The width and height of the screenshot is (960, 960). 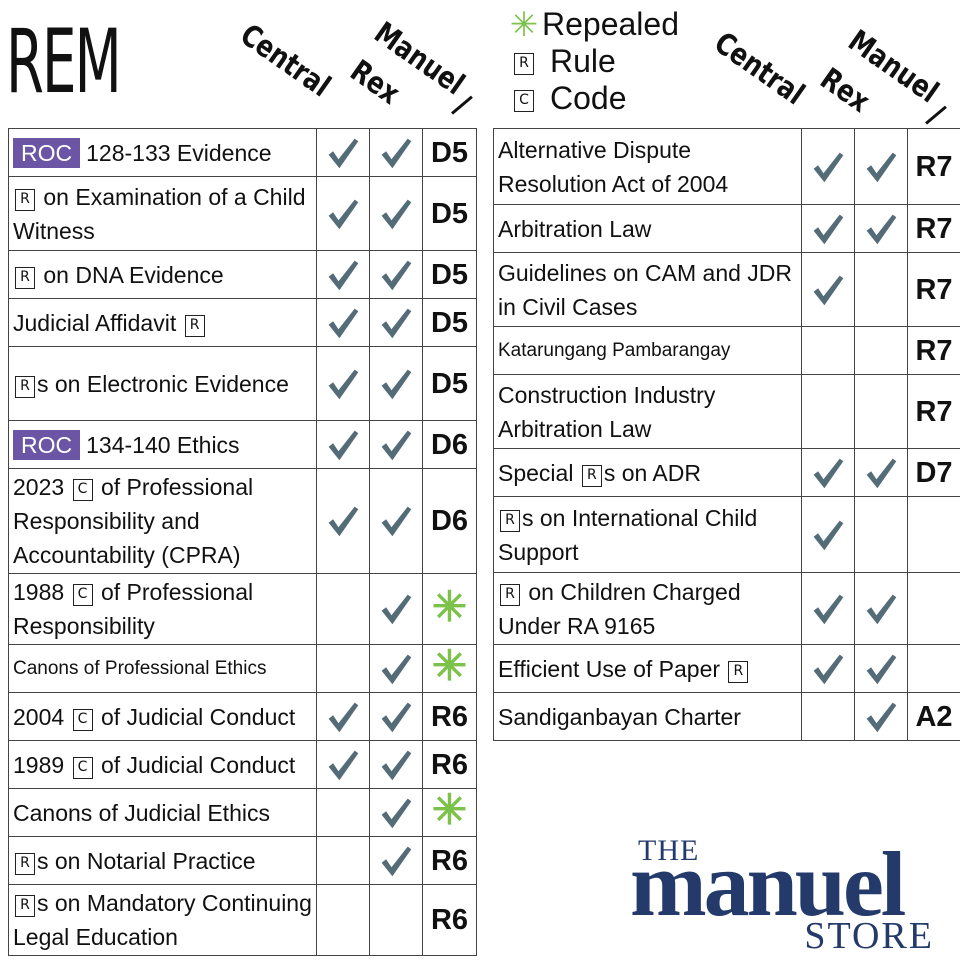 What do you see at coordinates (163, 444) in the screenshot?
I see `row-text: 134-140 Ethics` at bounding box center [163, 444].